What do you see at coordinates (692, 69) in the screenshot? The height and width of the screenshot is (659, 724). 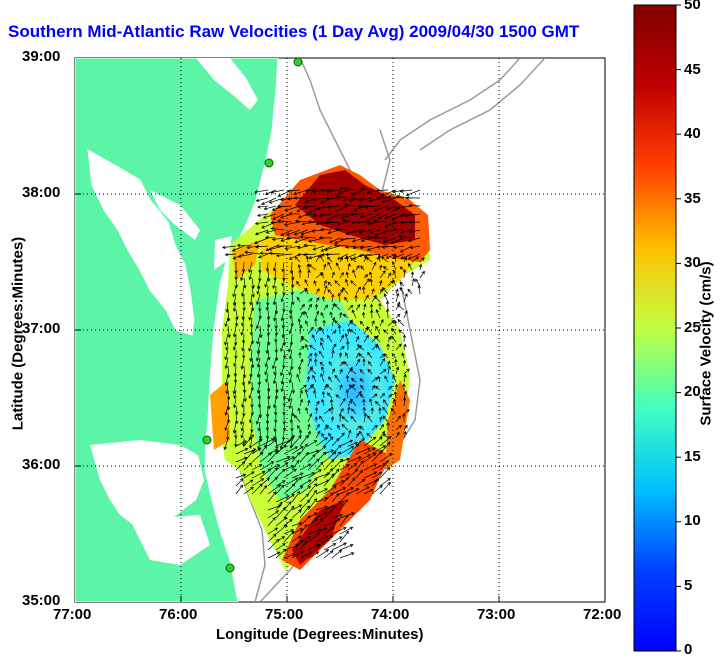 I see `colorbar-tick-label: 45` at bounding box center [692, 69].